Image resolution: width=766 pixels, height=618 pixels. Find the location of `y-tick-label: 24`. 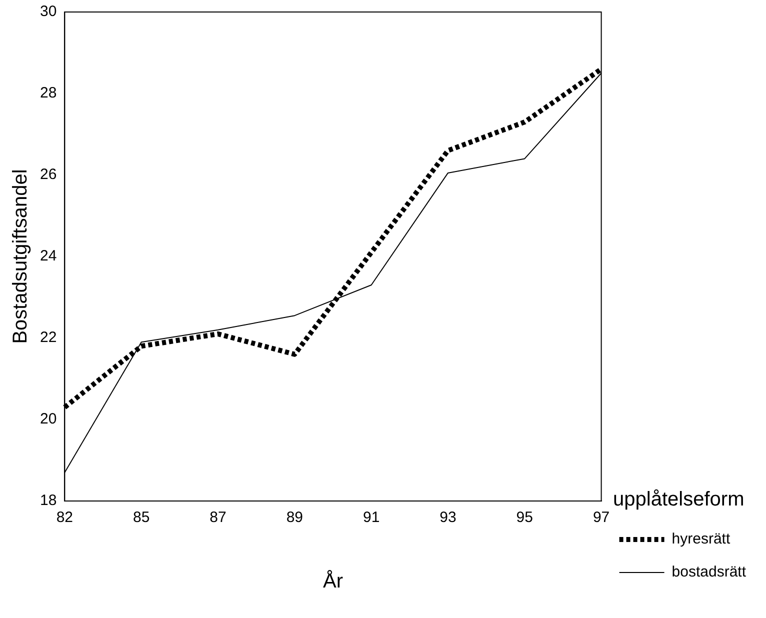

y-tick-label: 24 is located at coordinates (48, 256).